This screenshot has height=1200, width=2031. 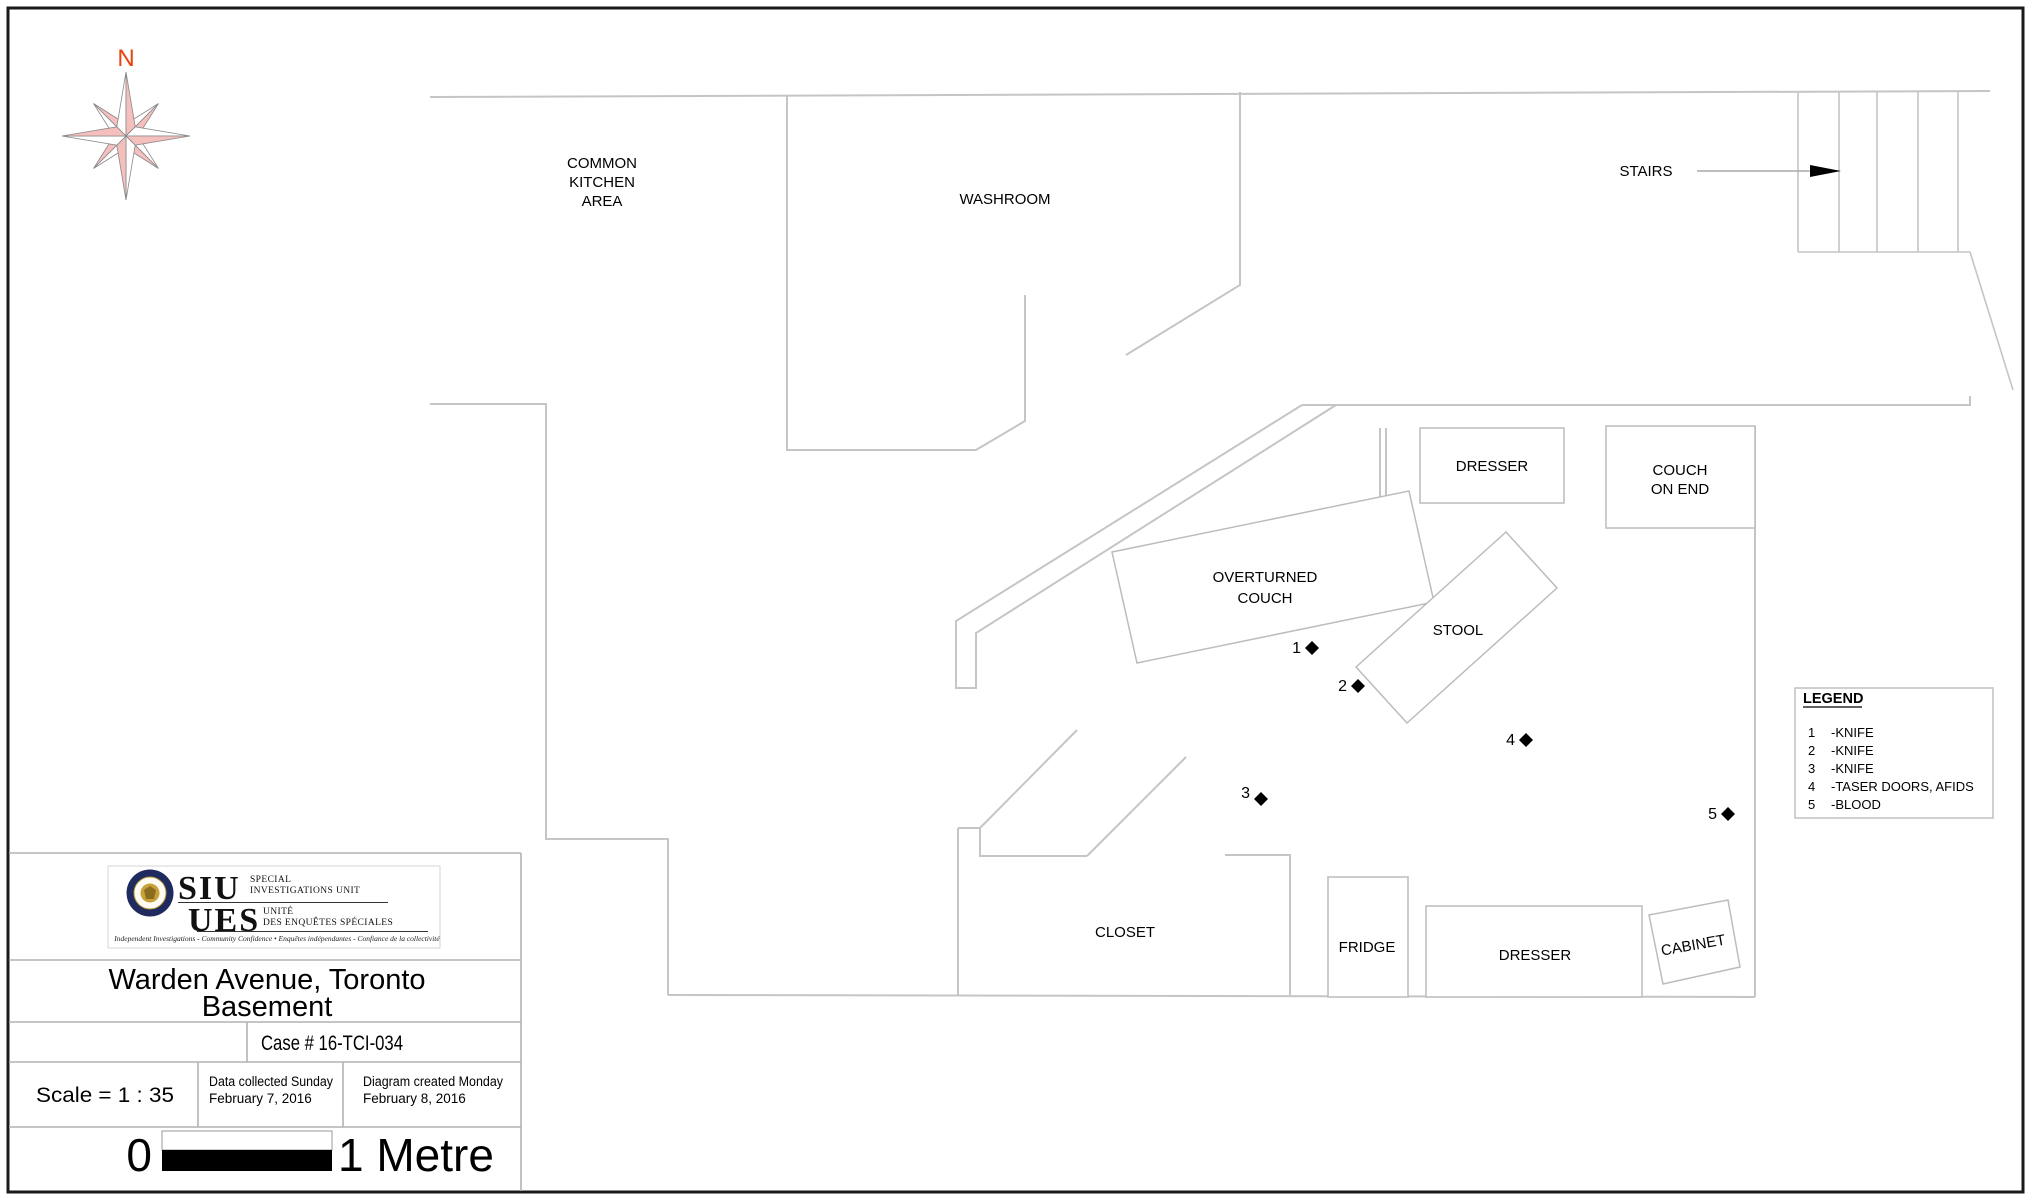 I want to click on fridge-label: FRIDGE, so click(x=1367, y=947).